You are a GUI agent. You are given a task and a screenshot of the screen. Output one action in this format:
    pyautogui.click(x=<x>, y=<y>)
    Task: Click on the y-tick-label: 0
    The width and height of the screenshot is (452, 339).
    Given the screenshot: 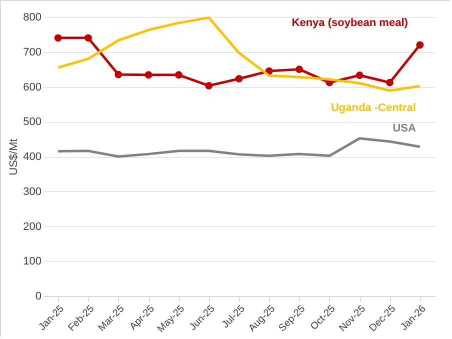 What is the action you would take?
    pyautogui.click(x=38, y=296)
    